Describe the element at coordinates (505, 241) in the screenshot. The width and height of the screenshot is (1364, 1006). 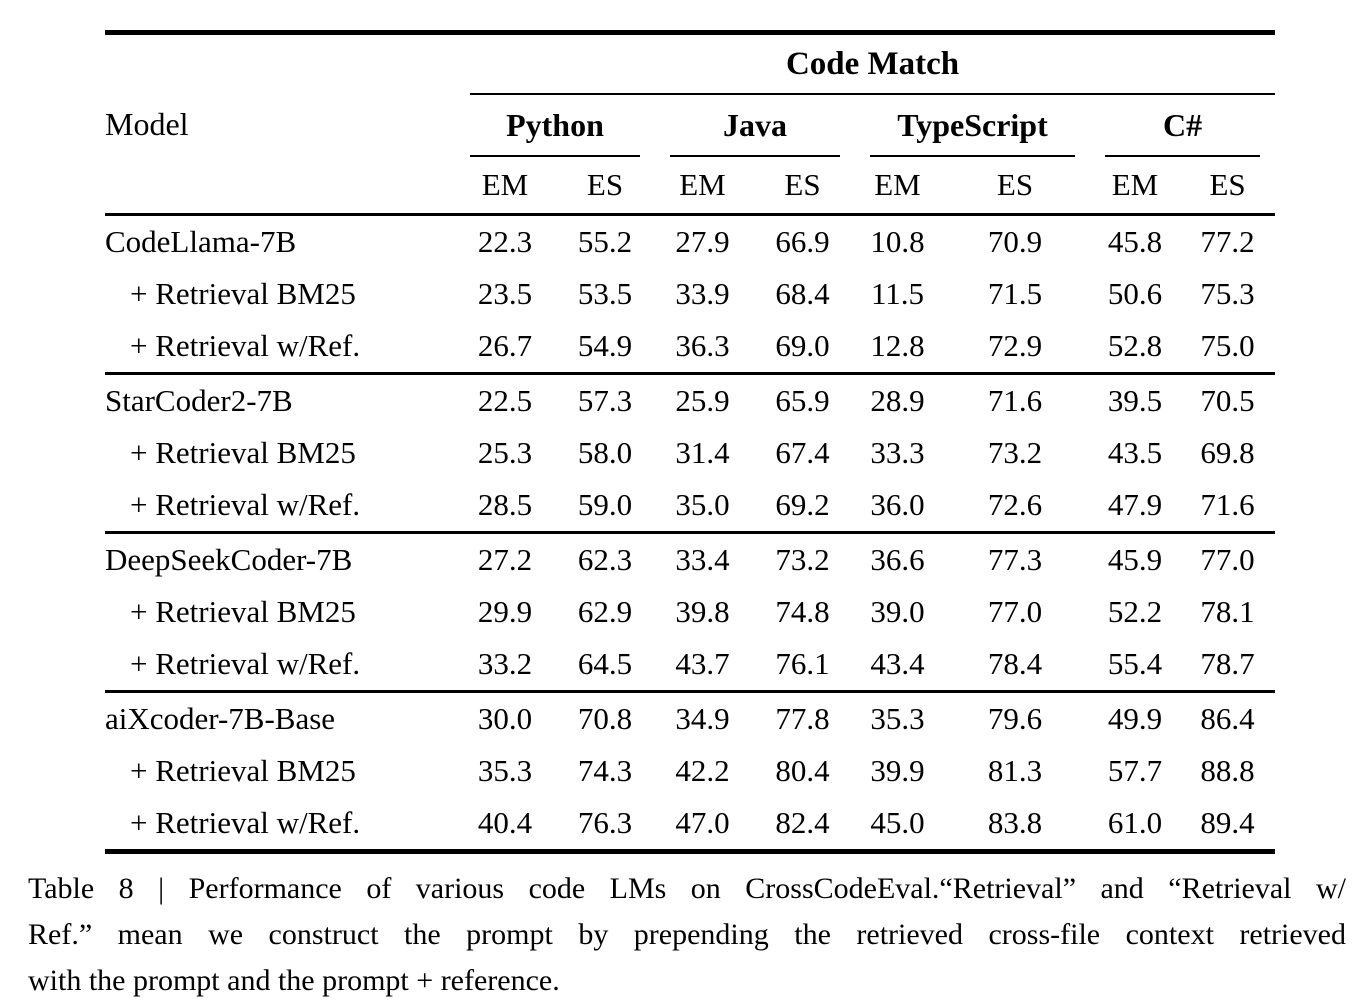
I see `metric-value: 22.3` at that location.